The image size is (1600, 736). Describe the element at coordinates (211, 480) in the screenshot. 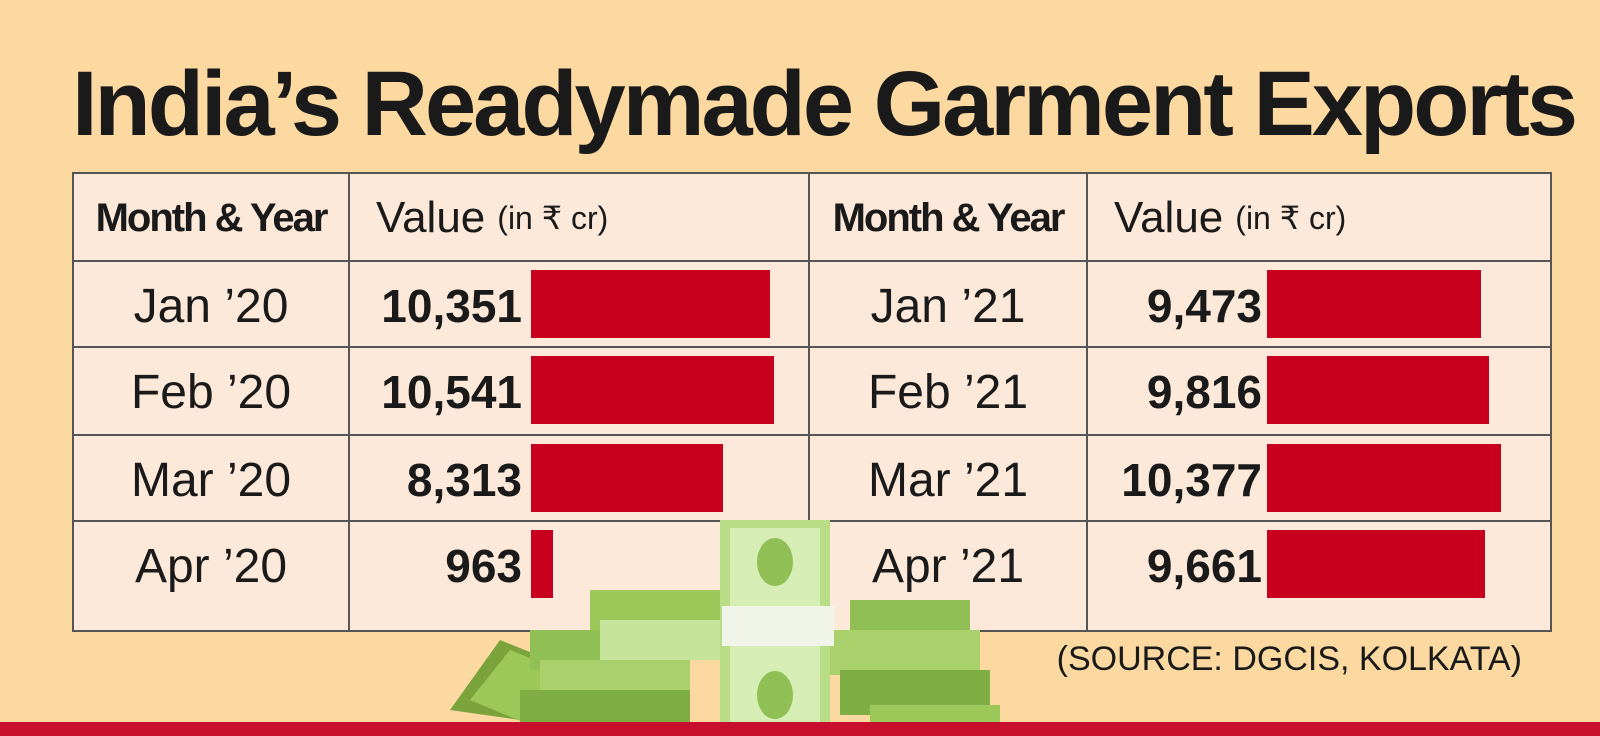

I see `month-cell: Mar ’20` at that location.